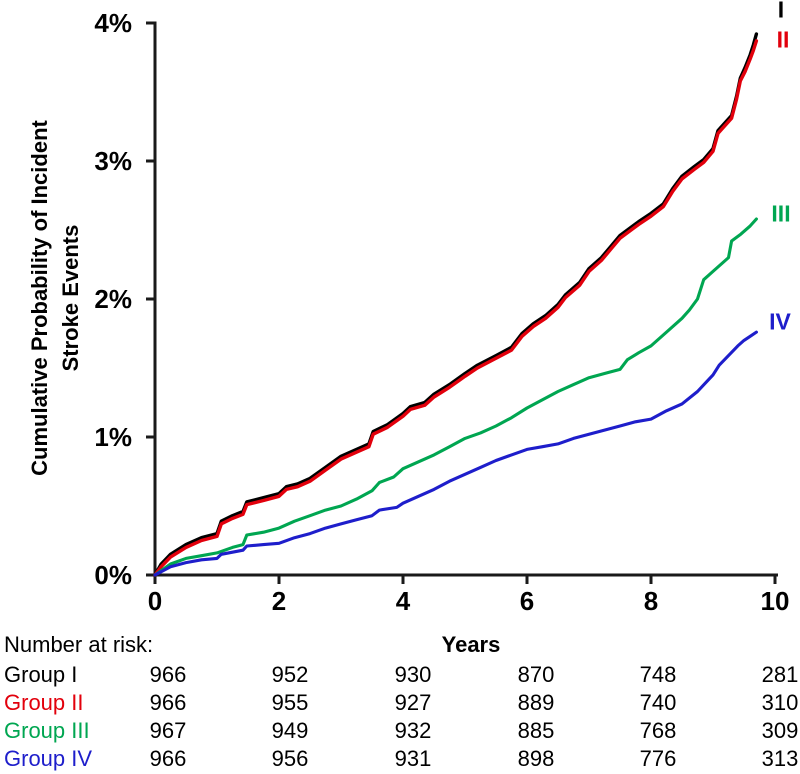 The height and width of the screenshot is (774, 800). What do you see at coordinates (413, 674) in the screenshot?
I see `risk-value: 930` at bounding box center [413, 674].